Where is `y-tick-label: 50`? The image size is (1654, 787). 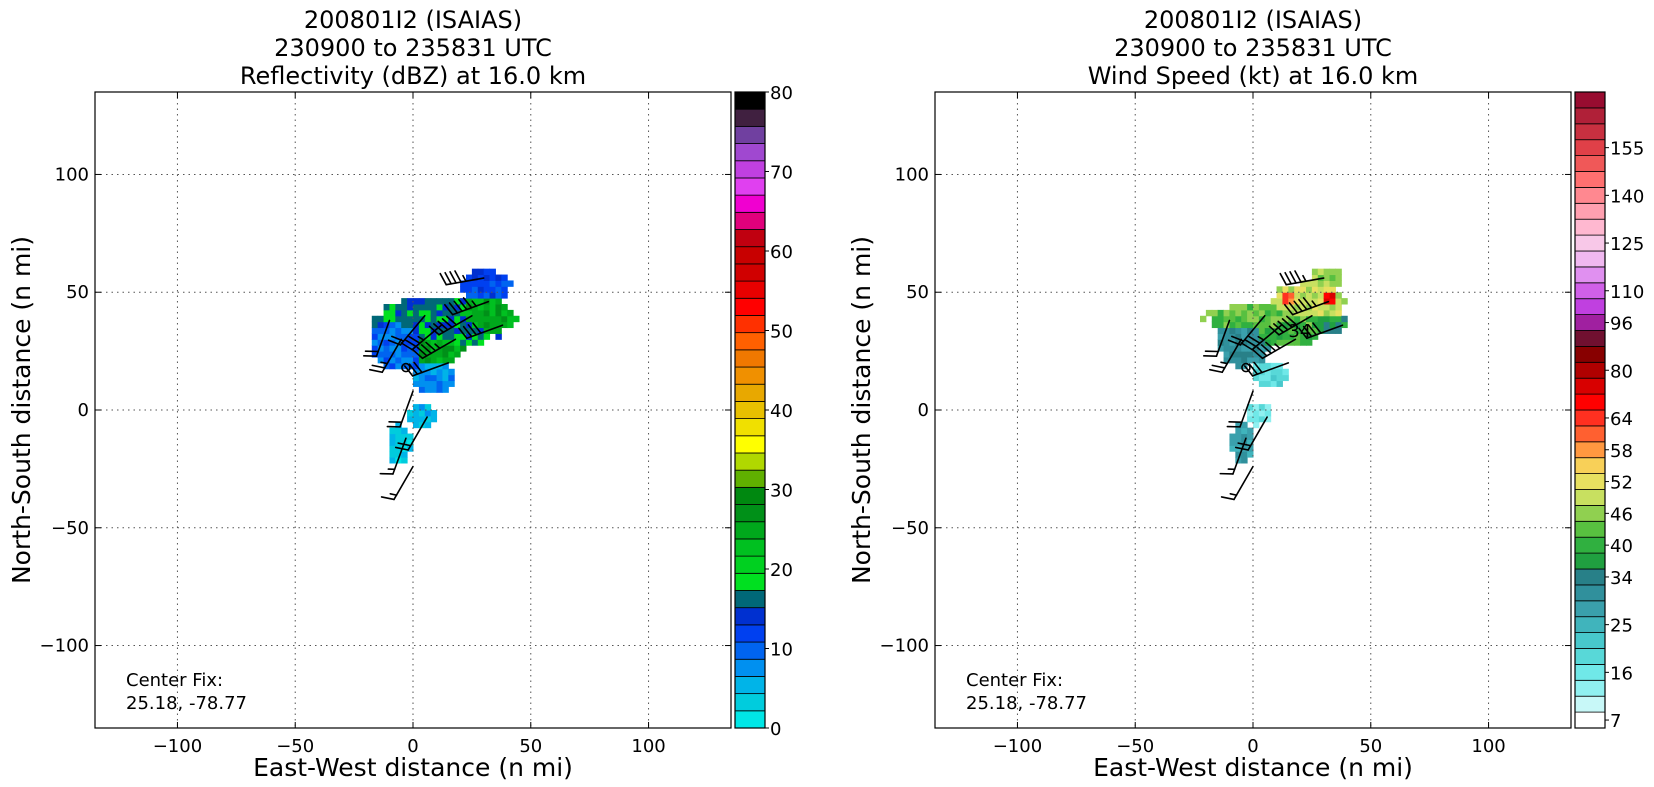
y-tick-label: 50 is located at coordinates (917, 292).